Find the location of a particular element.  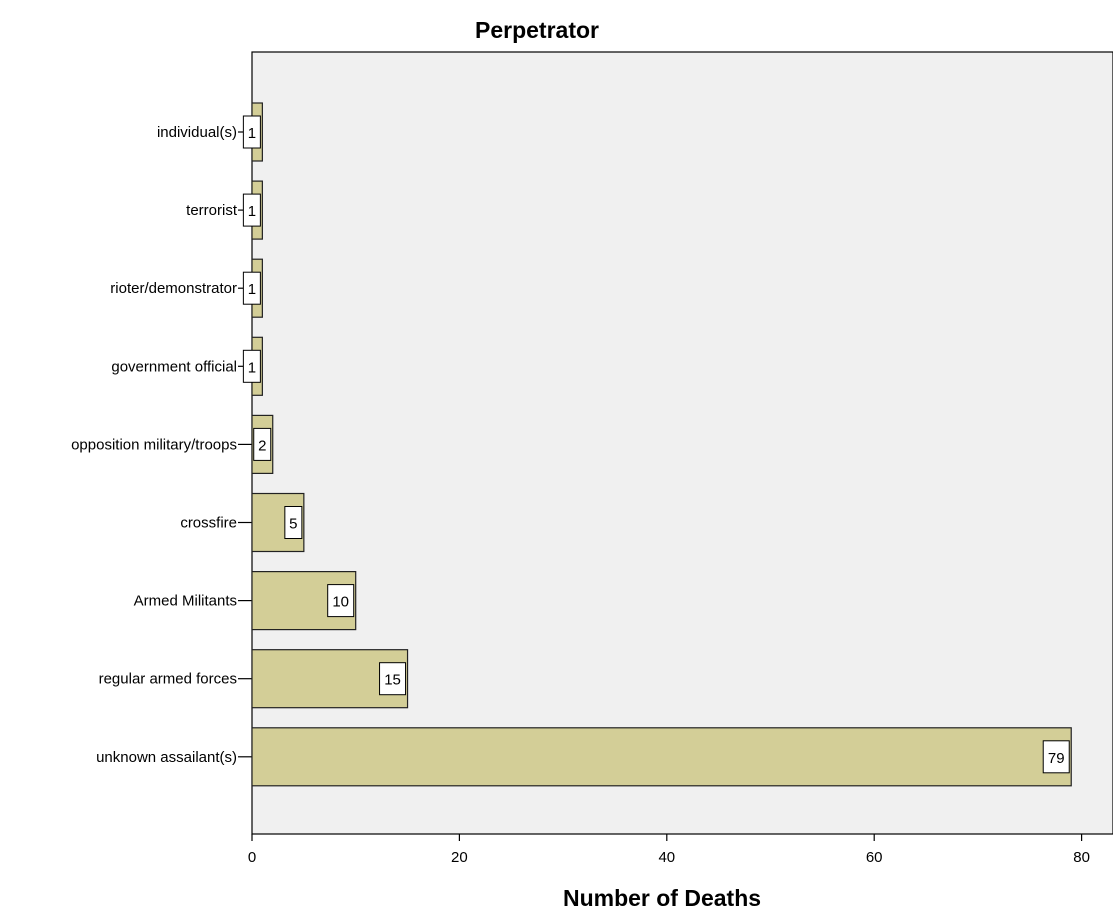

data-label: 15 is located at coordinates (392, 680).